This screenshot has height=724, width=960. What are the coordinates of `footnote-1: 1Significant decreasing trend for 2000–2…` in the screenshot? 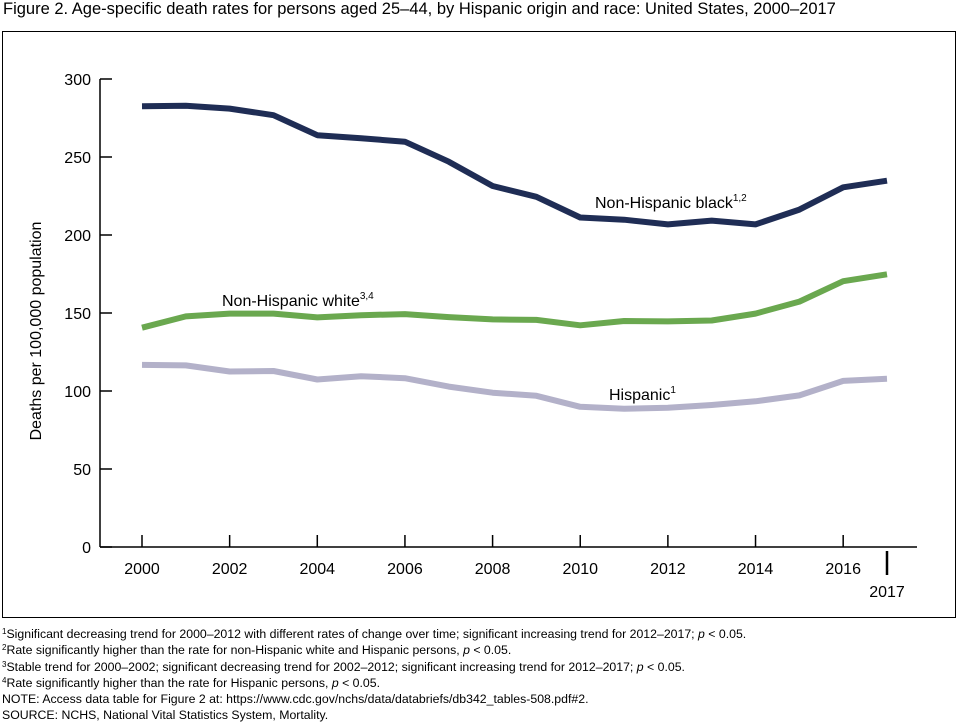 It's located at (374, 634).